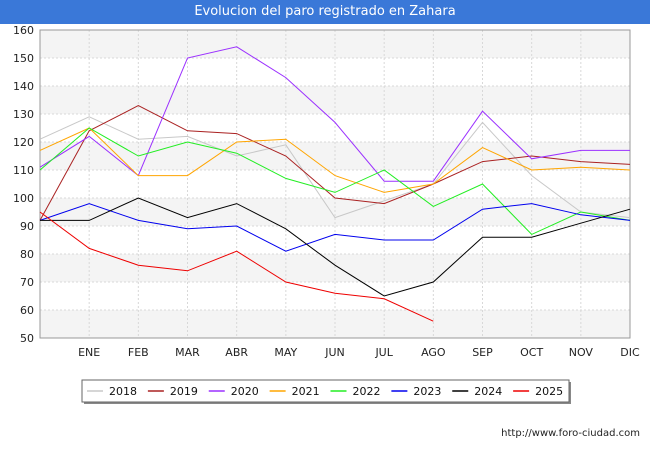 The image size is (650, 450). What do you see at coordinates (549, 391) in the screenshot?
I see `legend-label-2025: 2025` at bounding box center [549, 391].